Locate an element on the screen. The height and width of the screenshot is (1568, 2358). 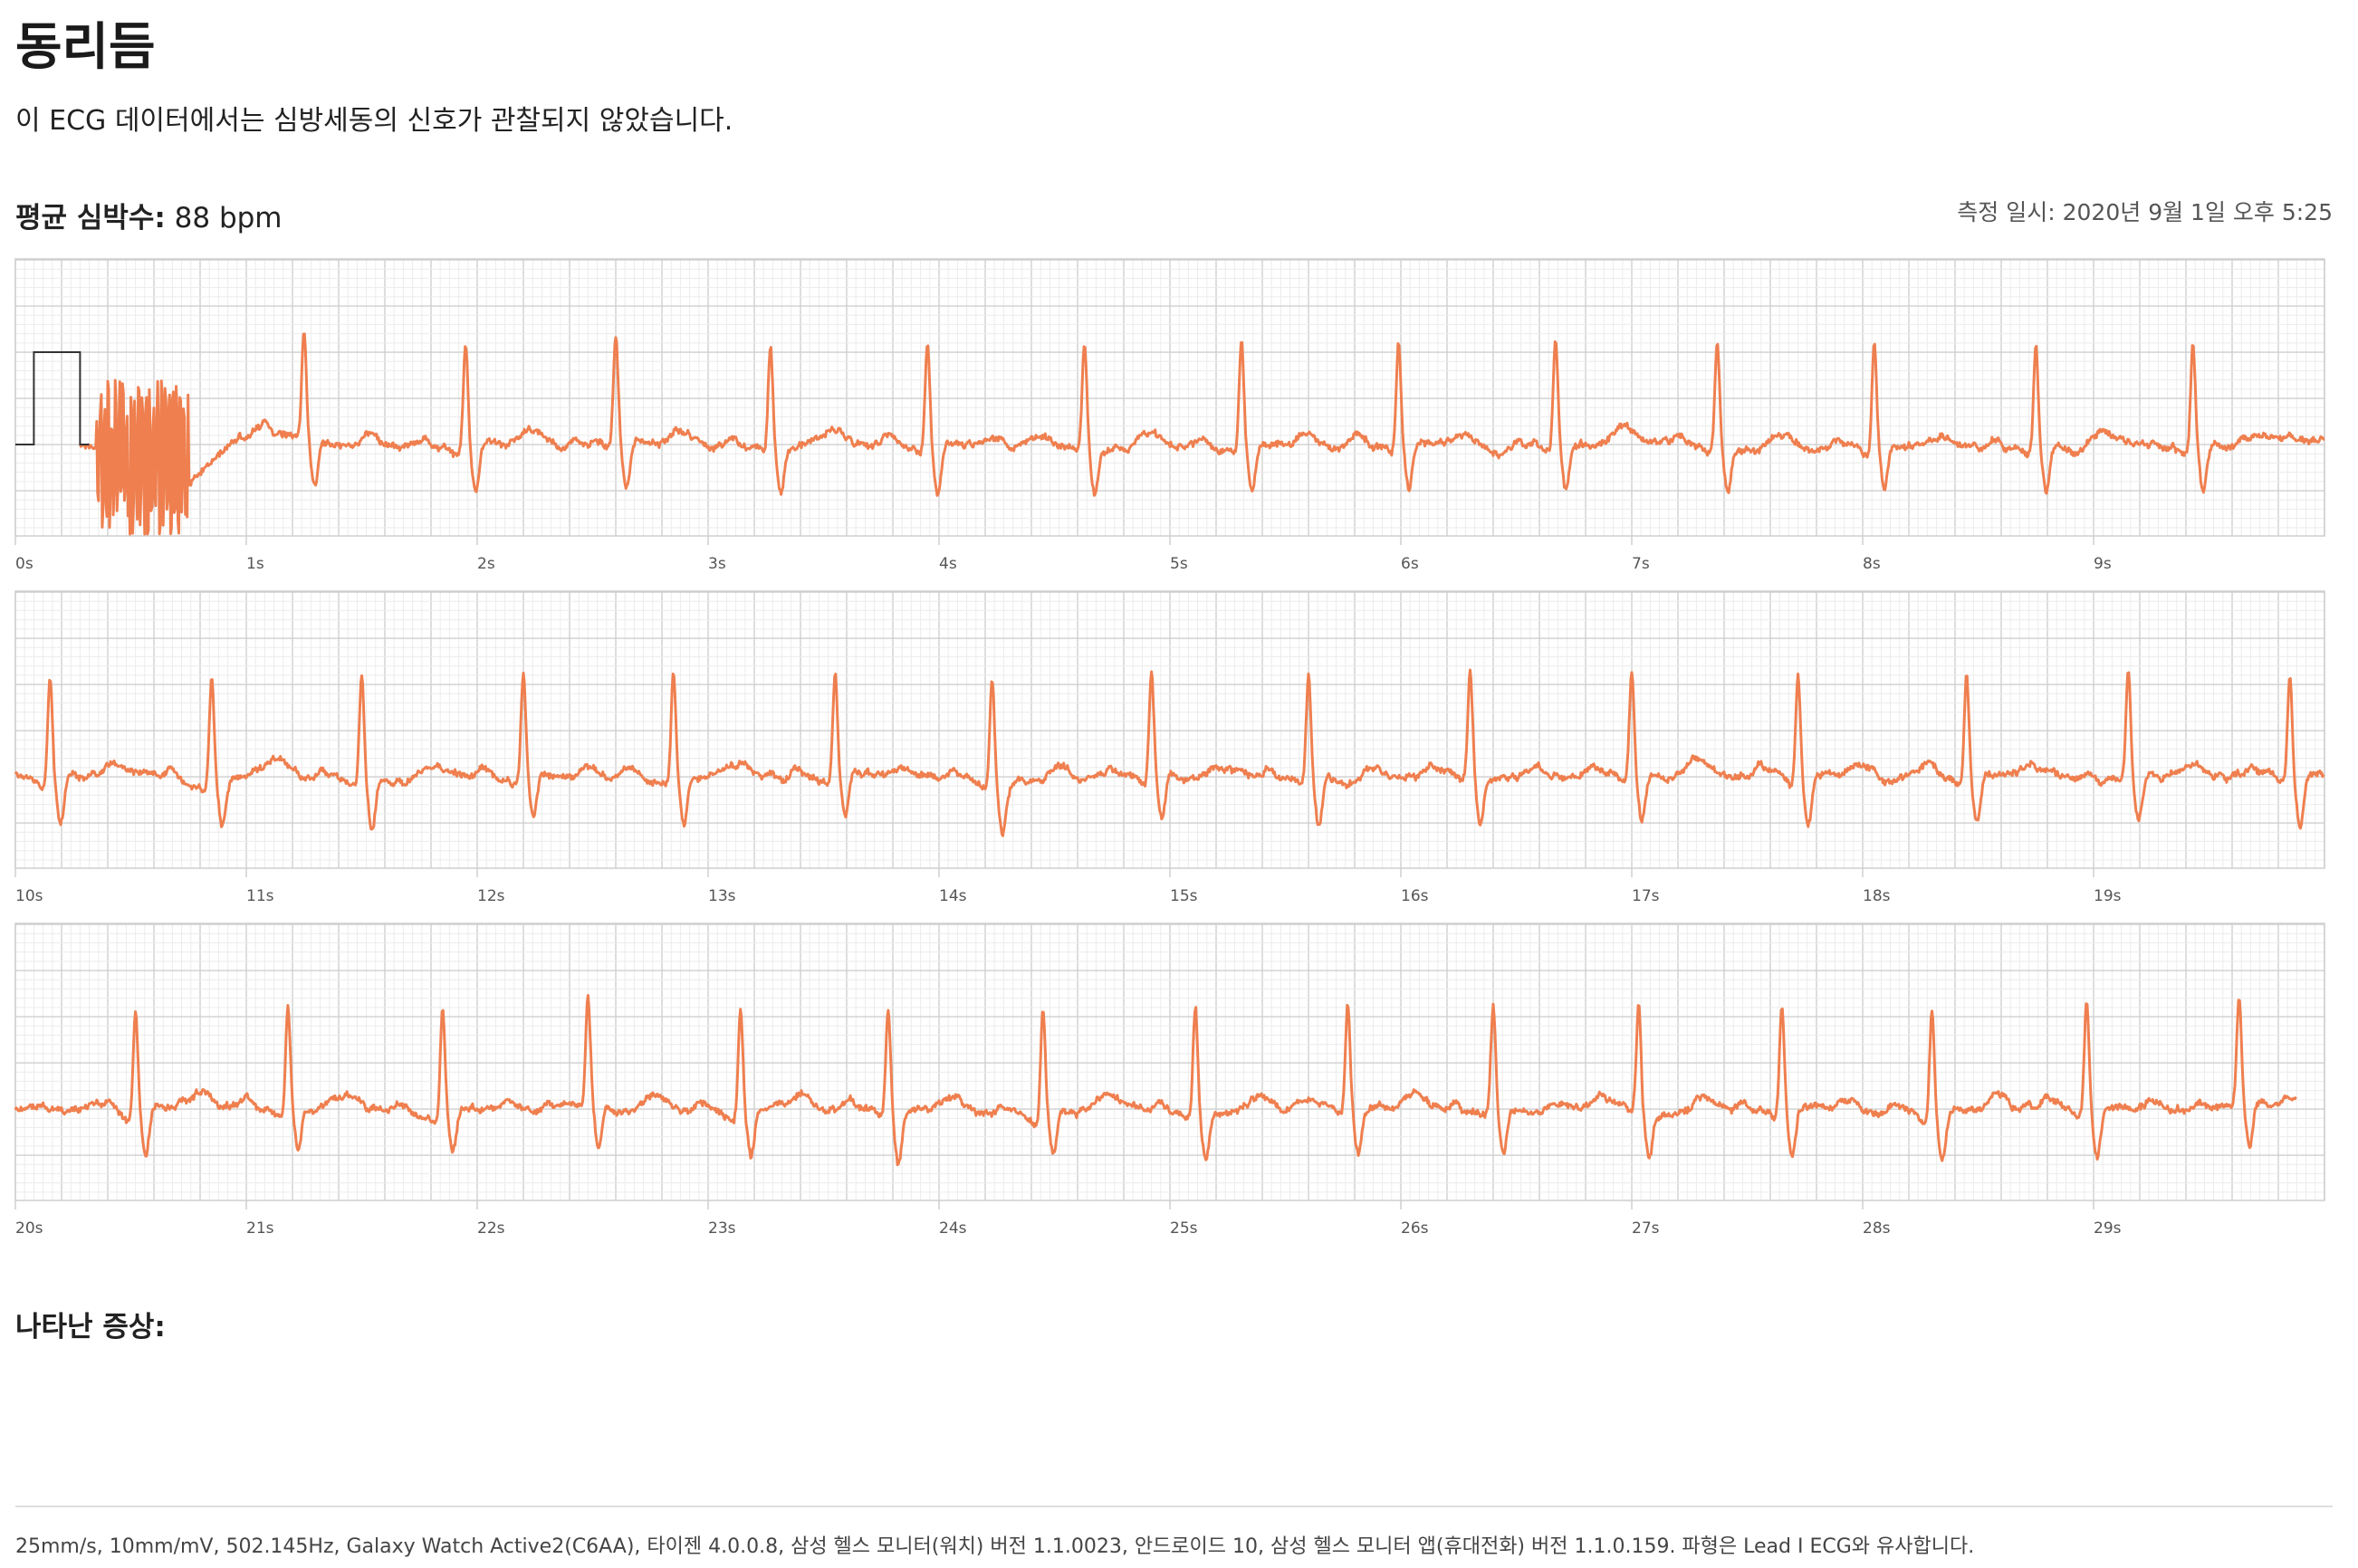
x-tick-label: 20s is located at coordinates (29, 1228).